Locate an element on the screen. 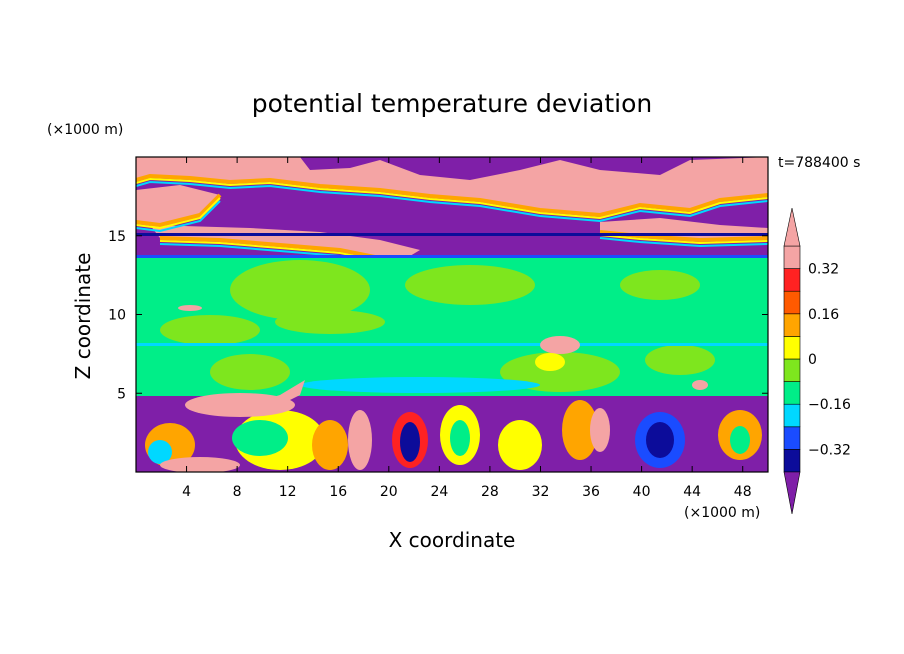 This screenshot has height=654, width=904. x-tick-label-8: 36 is located at coordinates (591, 492).